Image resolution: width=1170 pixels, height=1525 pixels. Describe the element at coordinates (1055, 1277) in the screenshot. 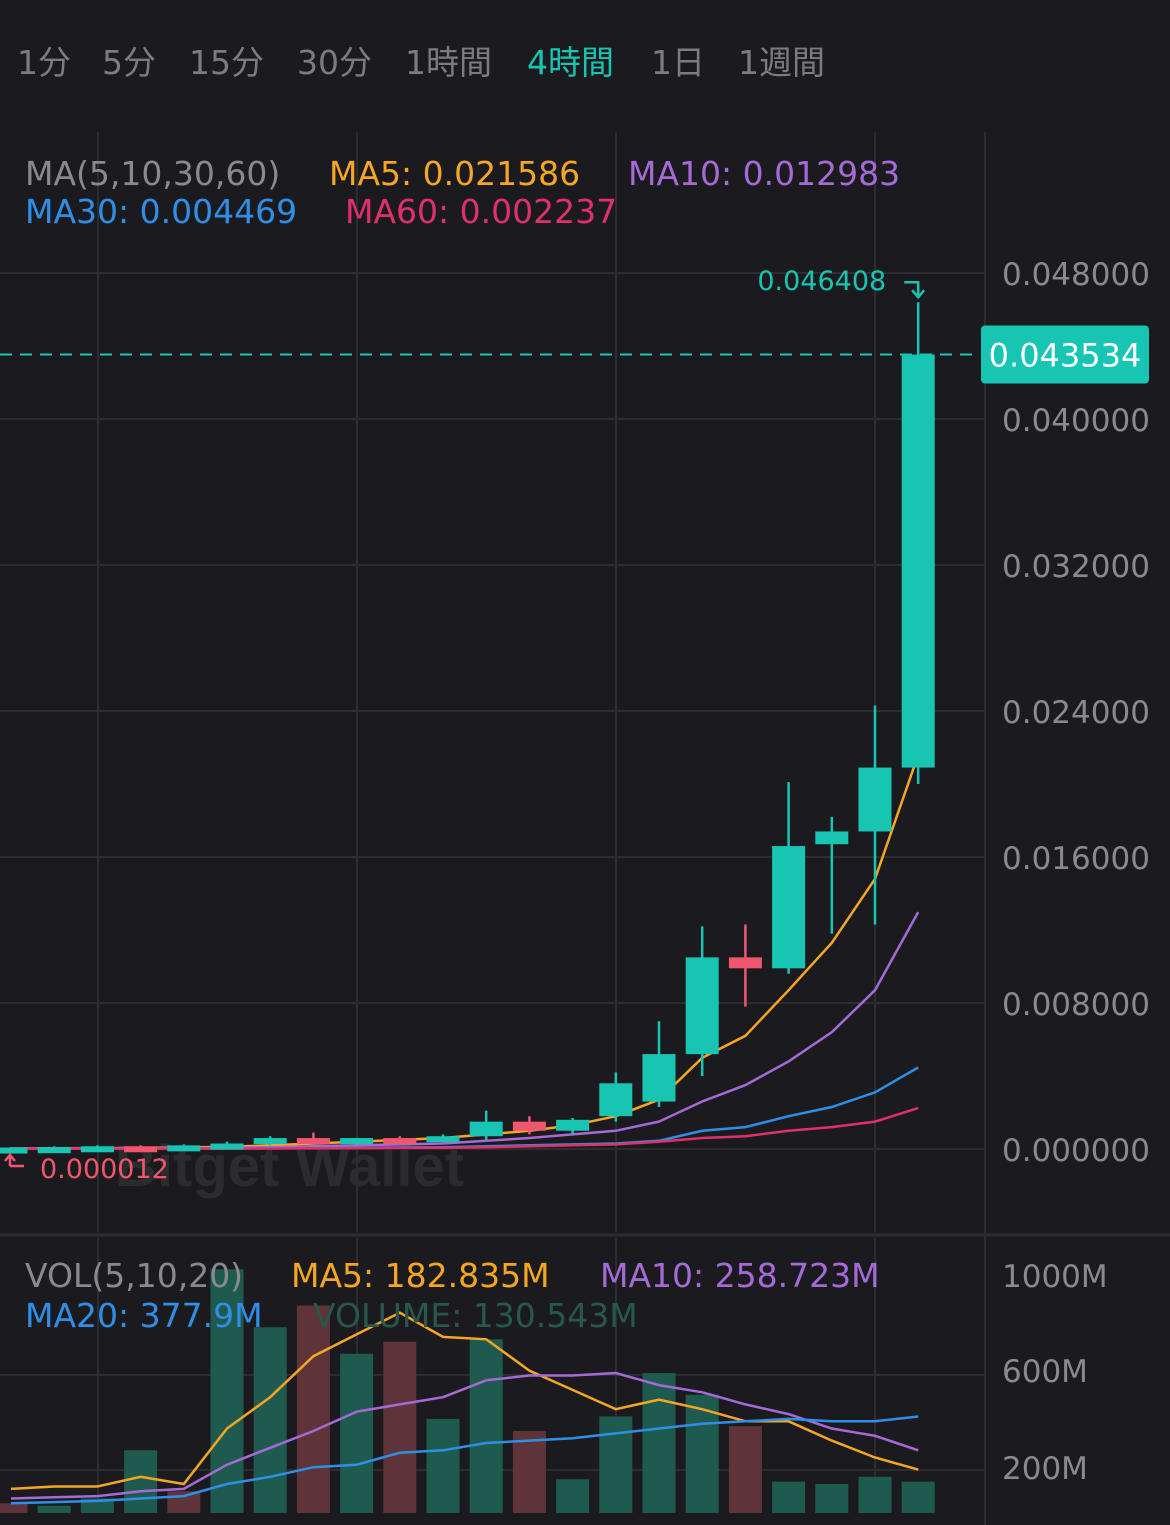

I see `vol-tick-label: 1000M` at that location.